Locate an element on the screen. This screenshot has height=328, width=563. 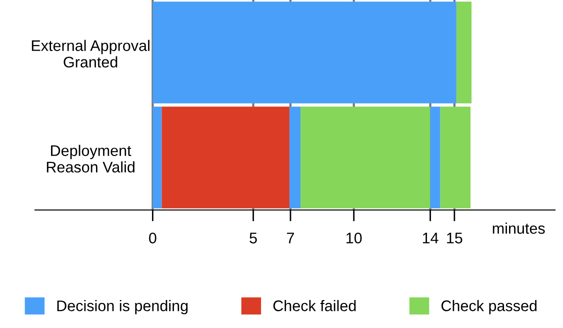
x-axis-title: minutes is located at coordinates (518, 228).